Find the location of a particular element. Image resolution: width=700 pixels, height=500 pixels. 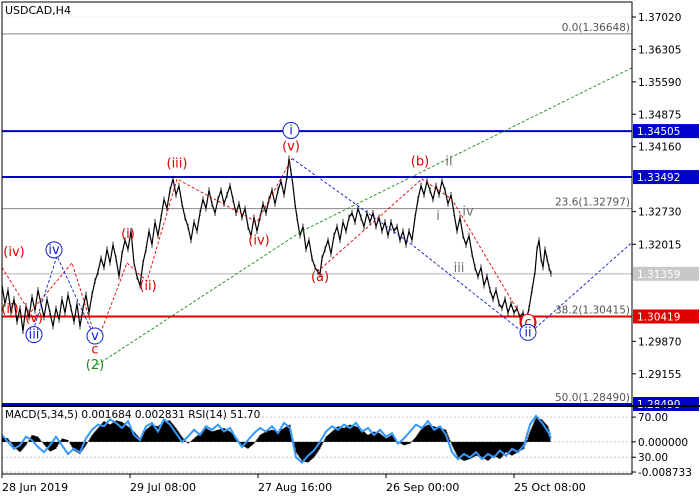

price-tick-label: 1.35590 is located at coordinates (659, 83).